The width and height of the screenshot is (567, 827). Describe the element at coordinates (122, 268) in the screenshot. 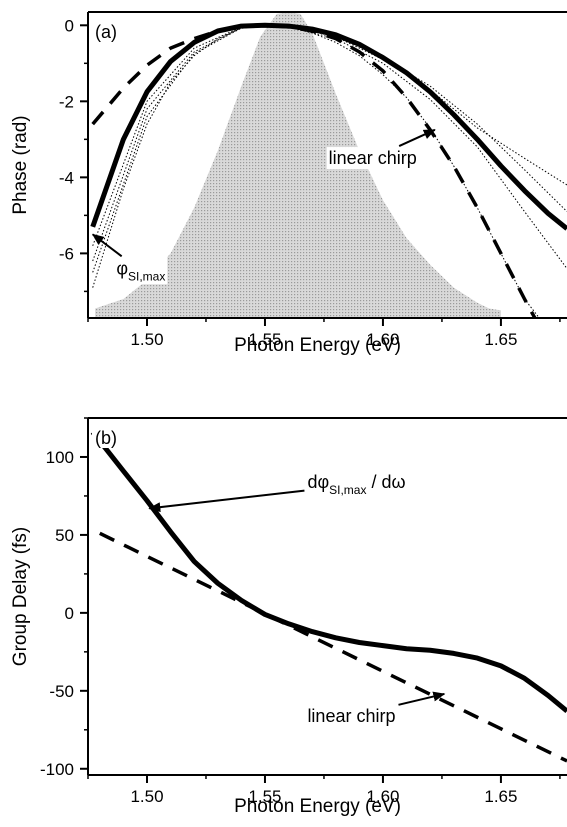

I see `annotation-main: φ` at that location.